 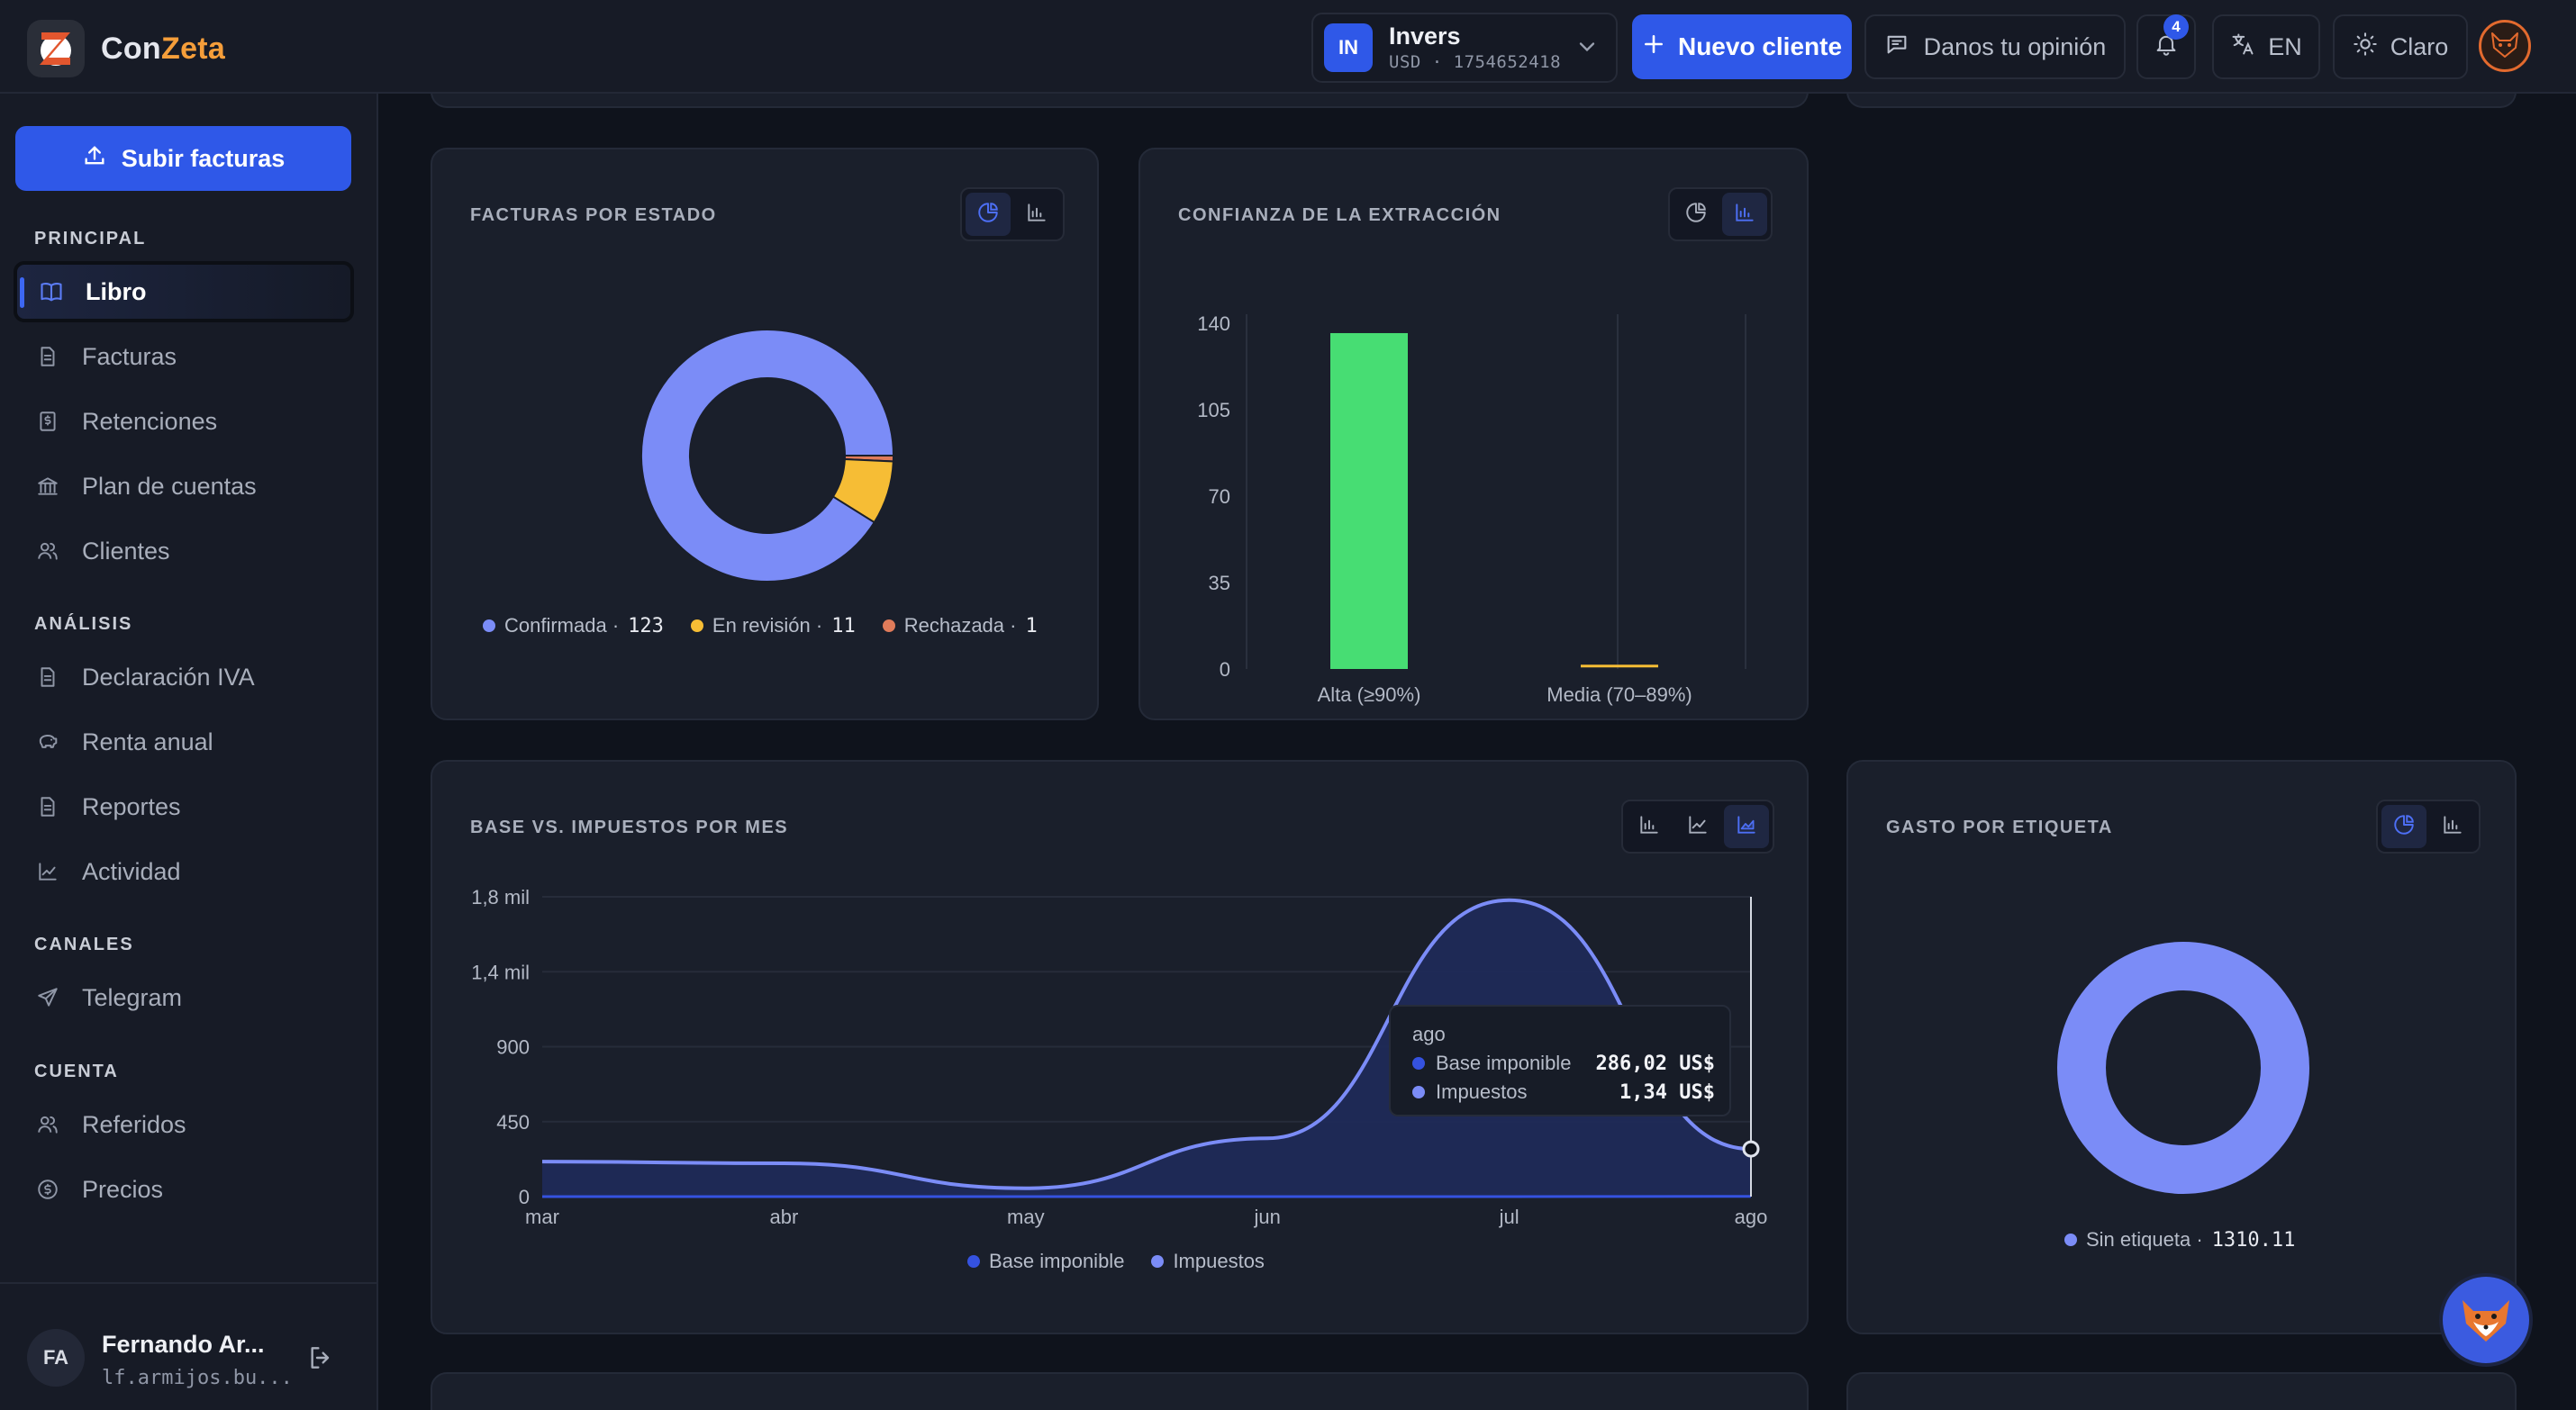 What do you see at coordinates (47, 1189) in the screenshot?
I see `dollar-circle-icon` at bounding box center [47, 1189].